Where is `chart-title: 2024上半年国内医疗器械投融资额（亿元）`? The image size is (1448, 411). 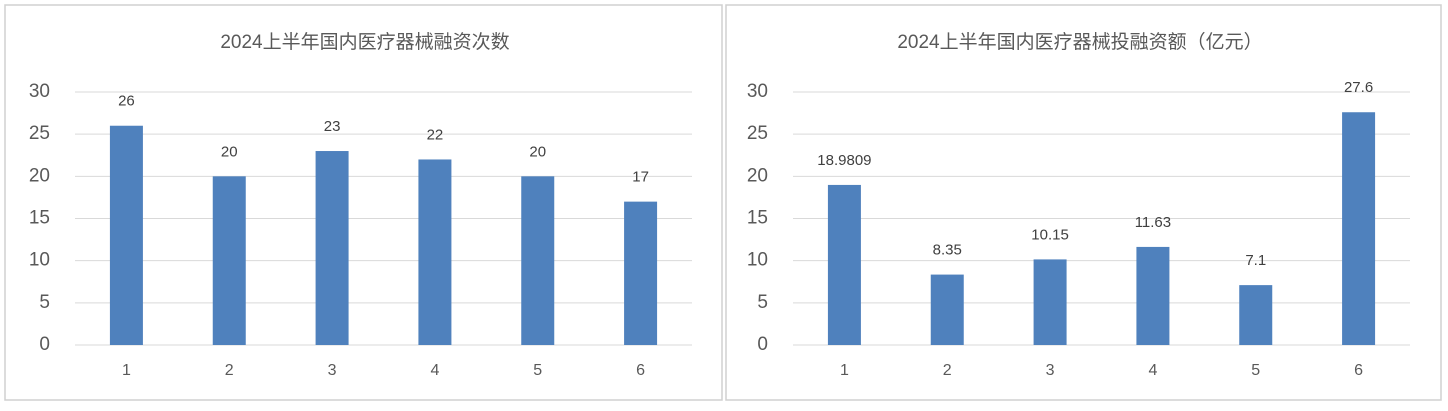
chart-title: 2024上半年国内医疗器械投融资额（亿元） is located at coordinates (1079, 42).